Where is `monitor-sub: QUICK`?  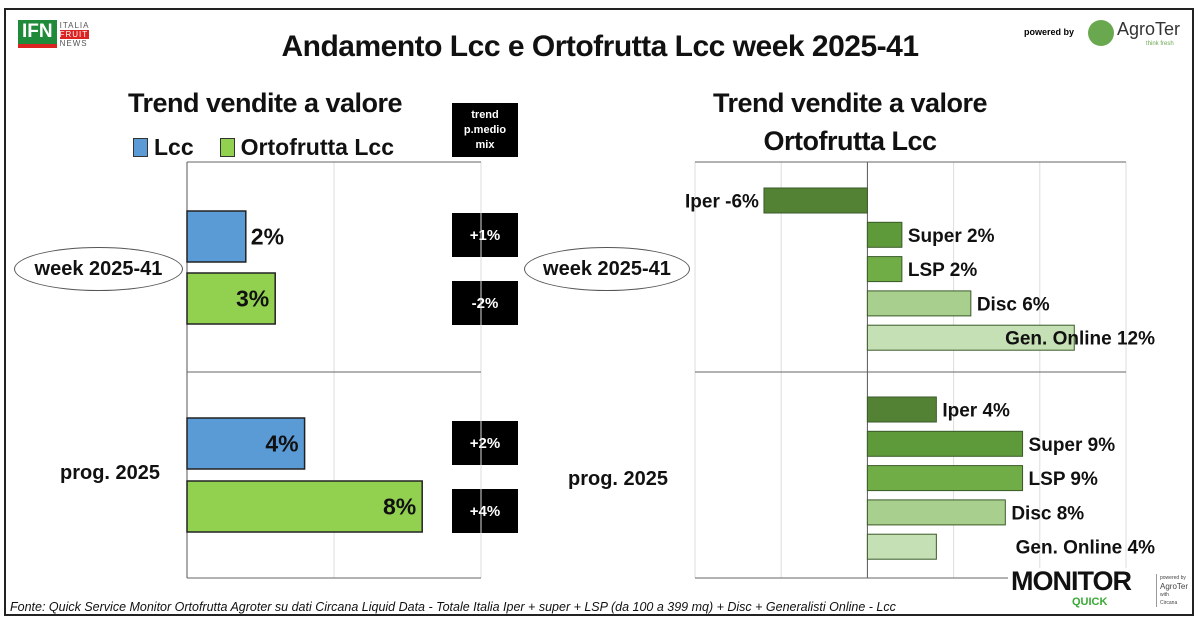 monitor-sub: QUICK is located at coordinates (1090, 602).